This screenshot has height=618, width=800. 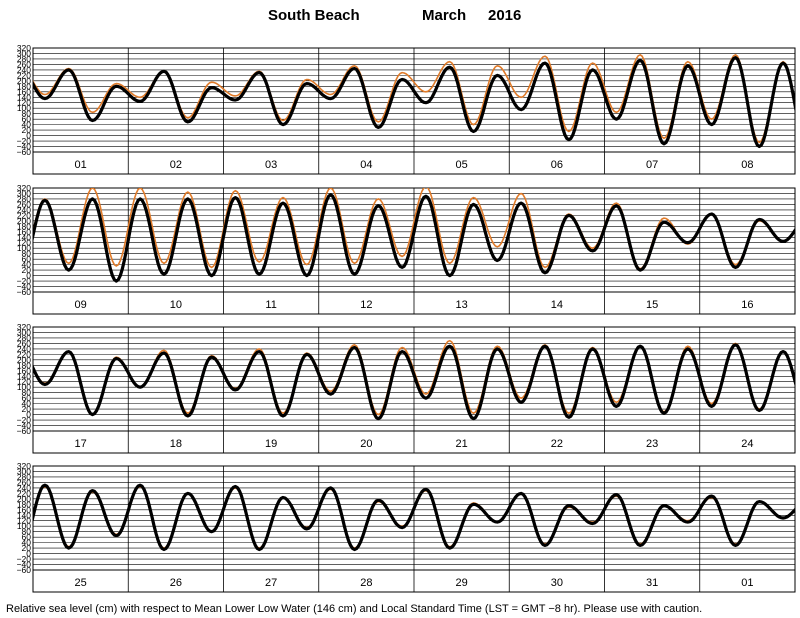 What do you see at coordinates (462, 583) in the screenshot?
I see `day-label: 29` at bounding box center [462, 583].